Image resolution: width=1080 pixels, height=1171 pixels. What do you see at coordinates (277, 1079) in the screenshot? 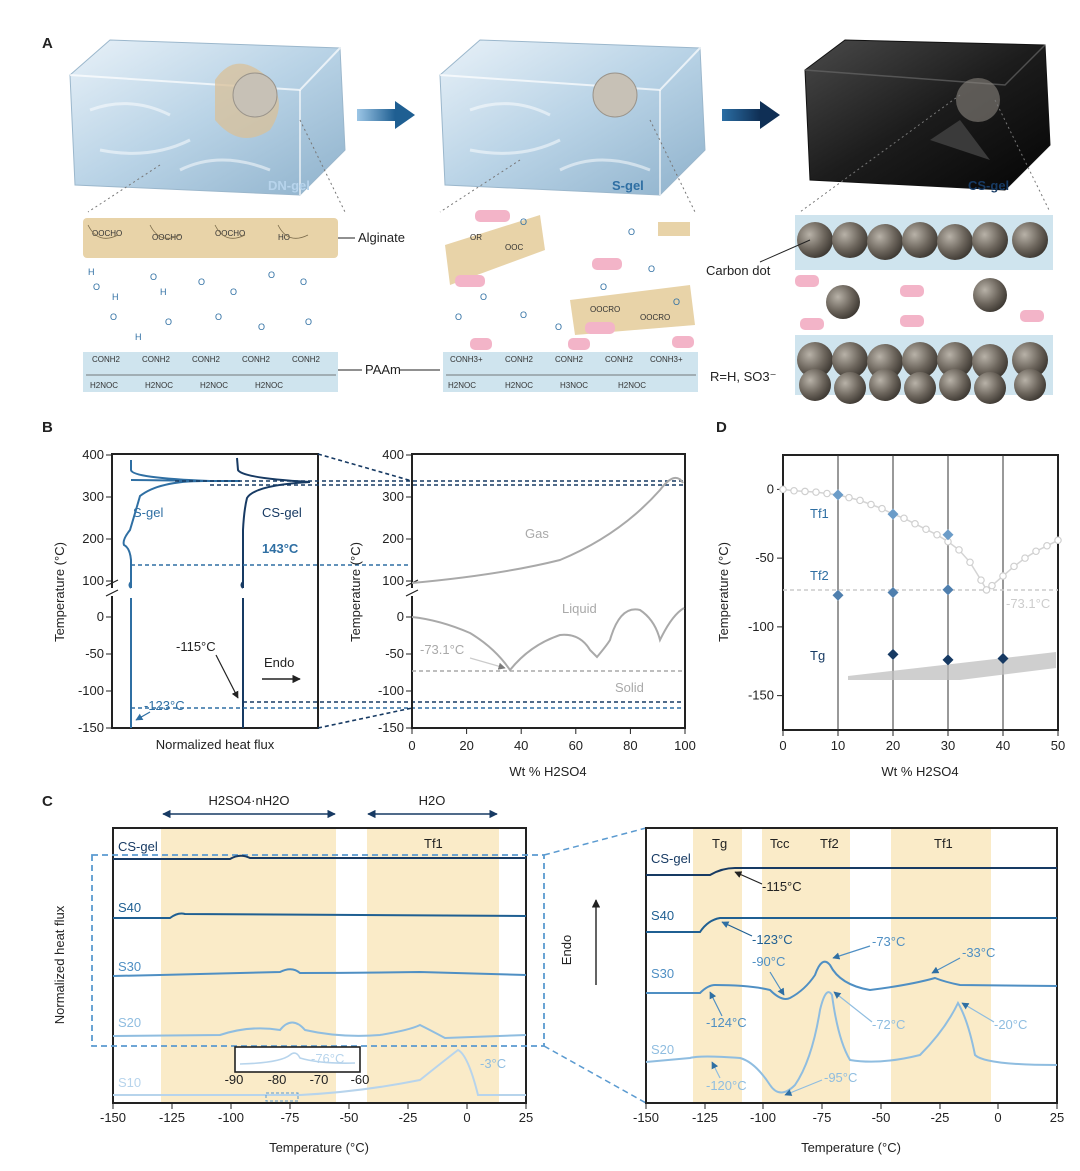
I see `inset-xtick-m80: -80` at bounding box center [277, 1079].